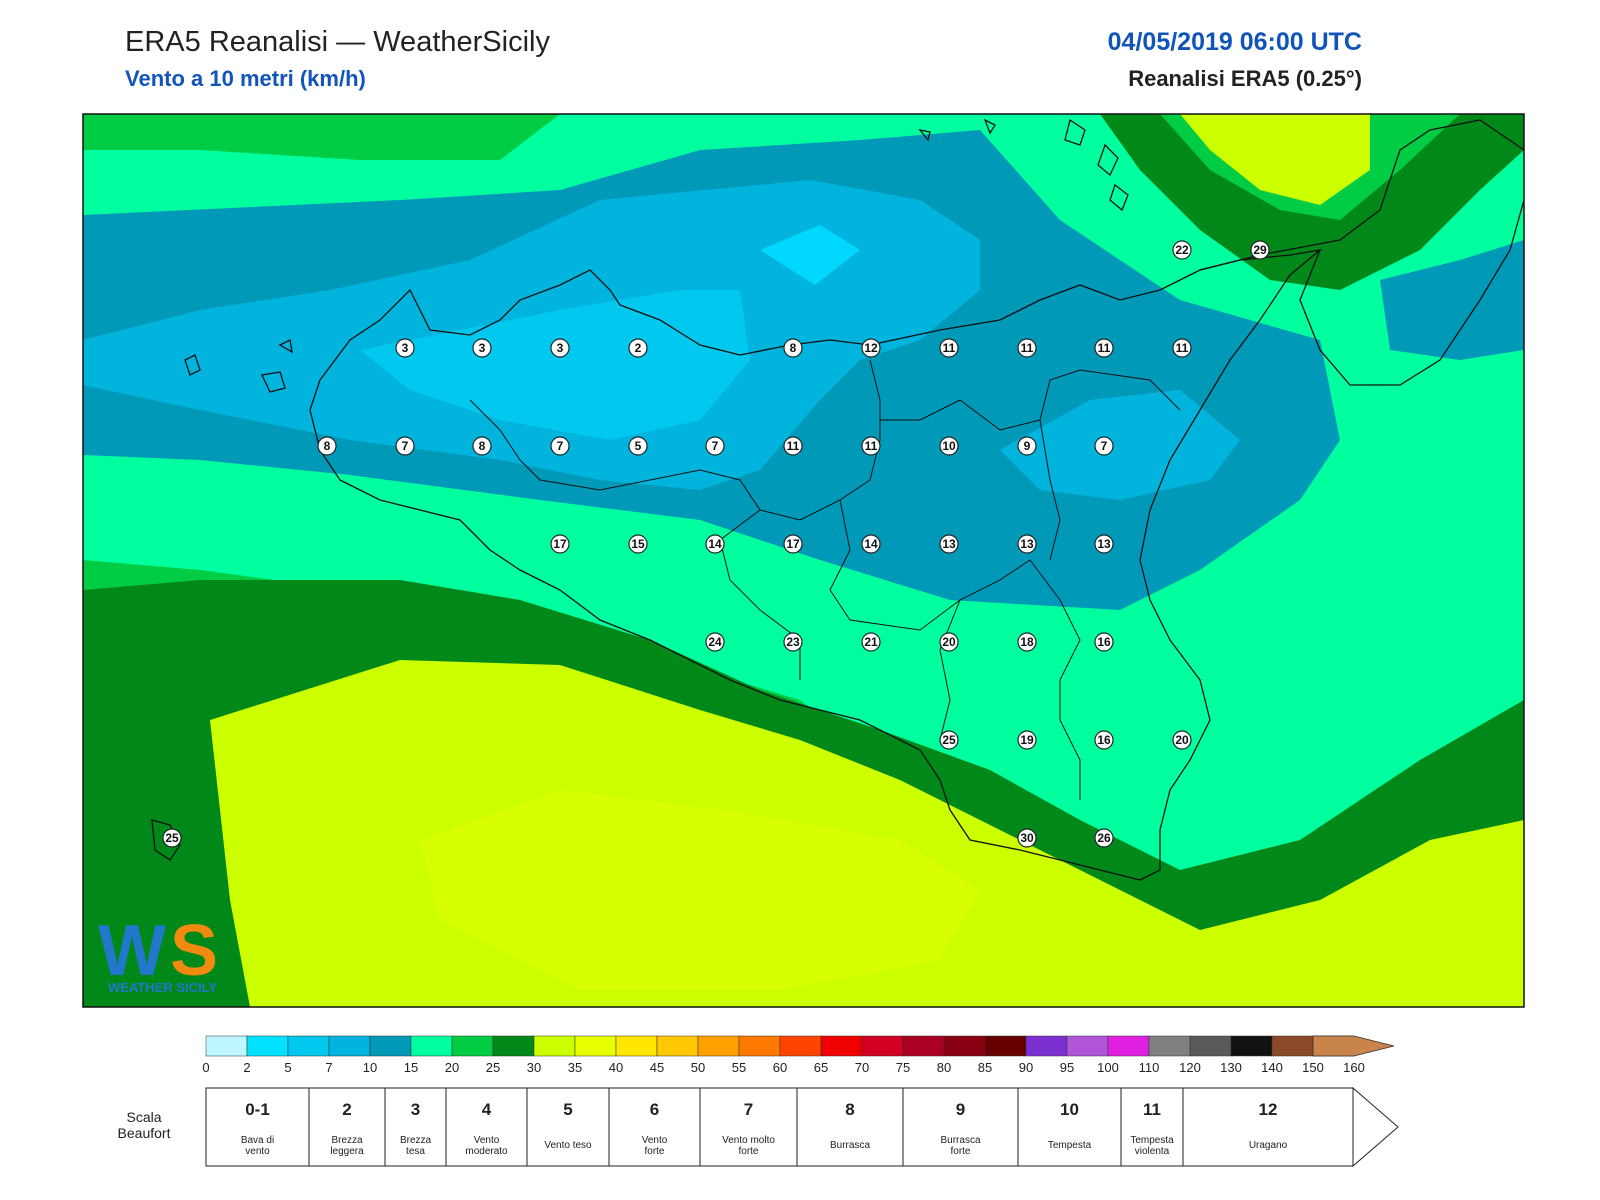 Image resolution: width=1600 pixels, height=1200 pixels. Describe the element at coordinates (1231, 1067) in the screenshot. I see `colorbar-tick: 130` at that location.